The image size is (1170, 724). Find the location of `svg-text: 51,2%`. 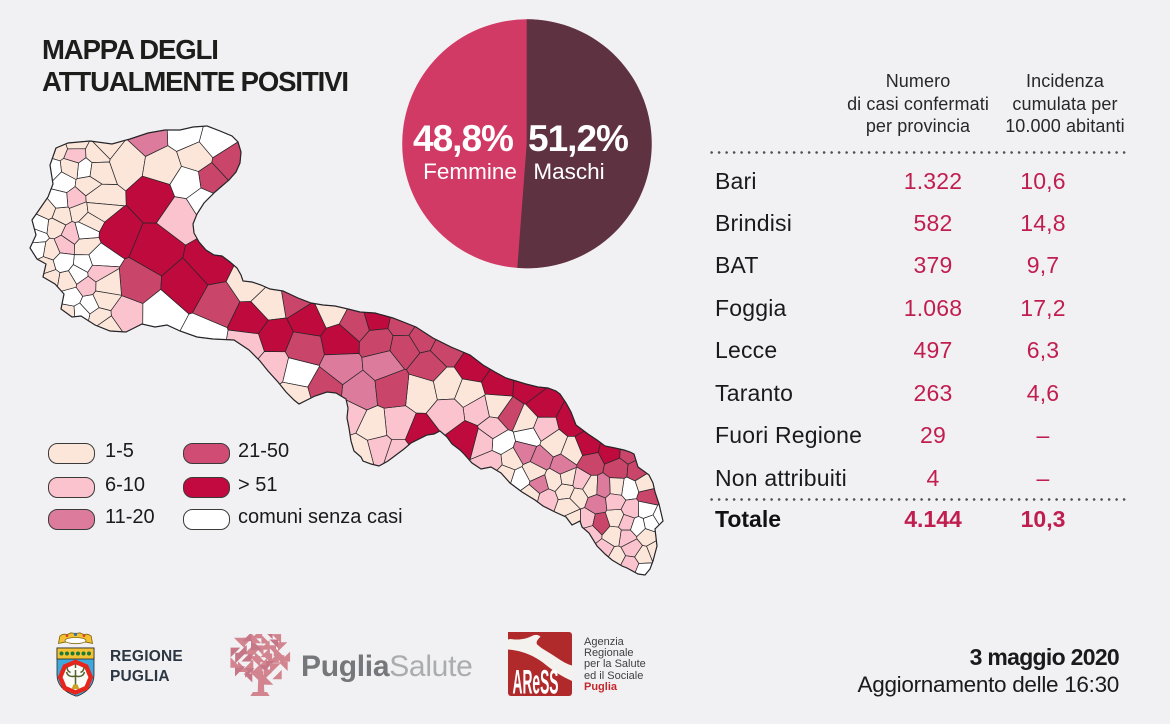

svg-text: 51,2% is located at coordinates (578, 138).